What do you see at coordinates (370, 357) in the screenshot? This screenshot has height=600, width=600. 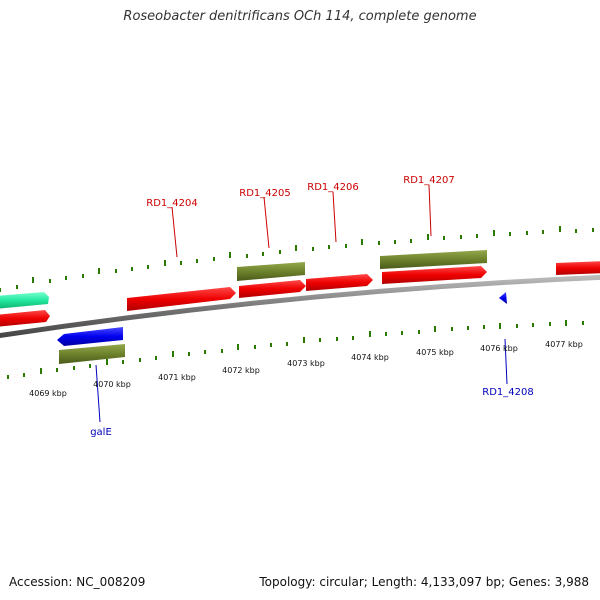 I see `scale-label: 4074 kbp` at bounding box center [370, 357].